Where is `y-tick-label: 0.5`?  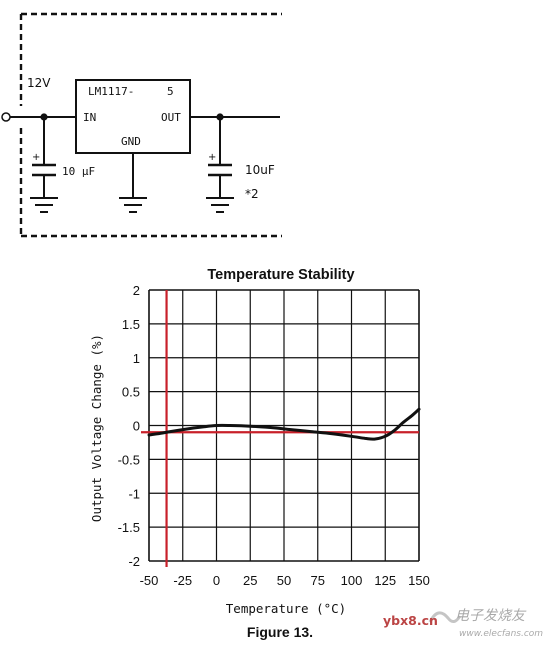 y-tick-label: 0.5 is located at coordinates (131, 392).